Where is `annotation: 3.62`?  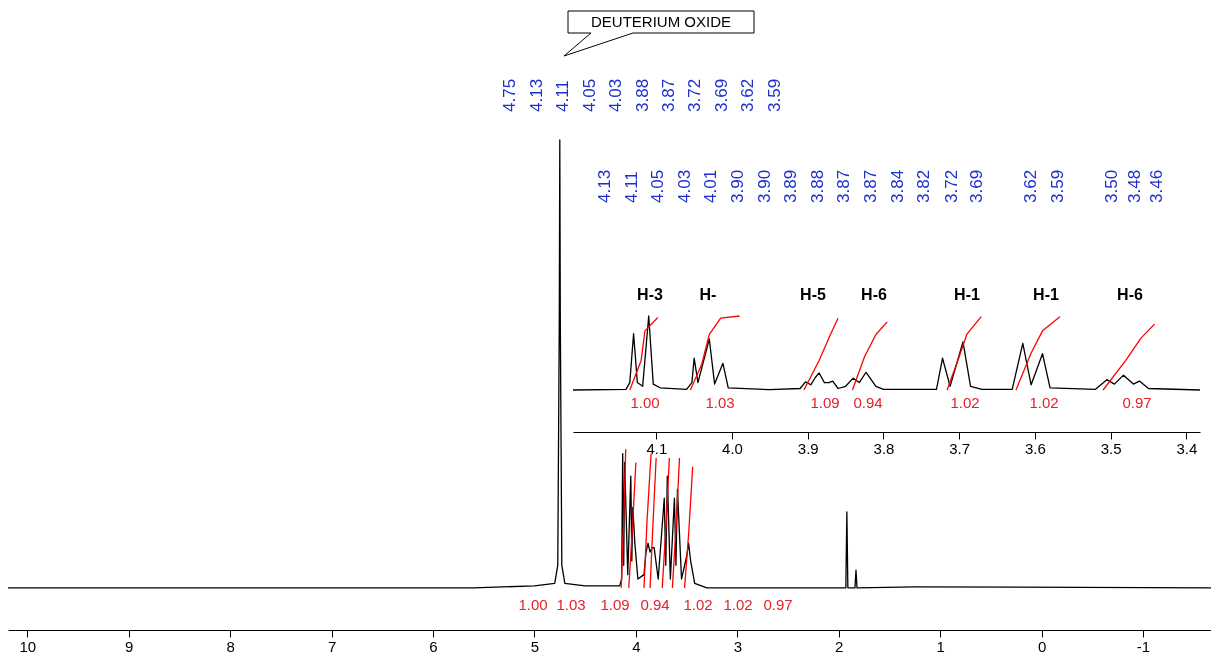 annotation: 3.62 is located at coordinates (1030, 186).